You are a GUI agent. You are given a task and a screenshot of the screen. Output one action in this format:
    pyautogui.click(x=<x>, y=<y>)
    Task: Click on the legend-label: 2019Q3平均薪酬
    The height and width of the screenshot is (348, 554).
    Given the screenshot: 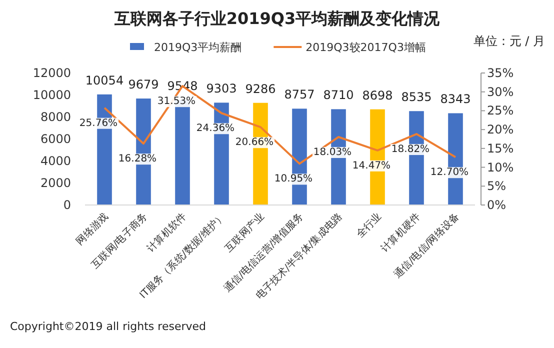 What is the action you would take?
    pyautogui.click(x=198, y=47)
    